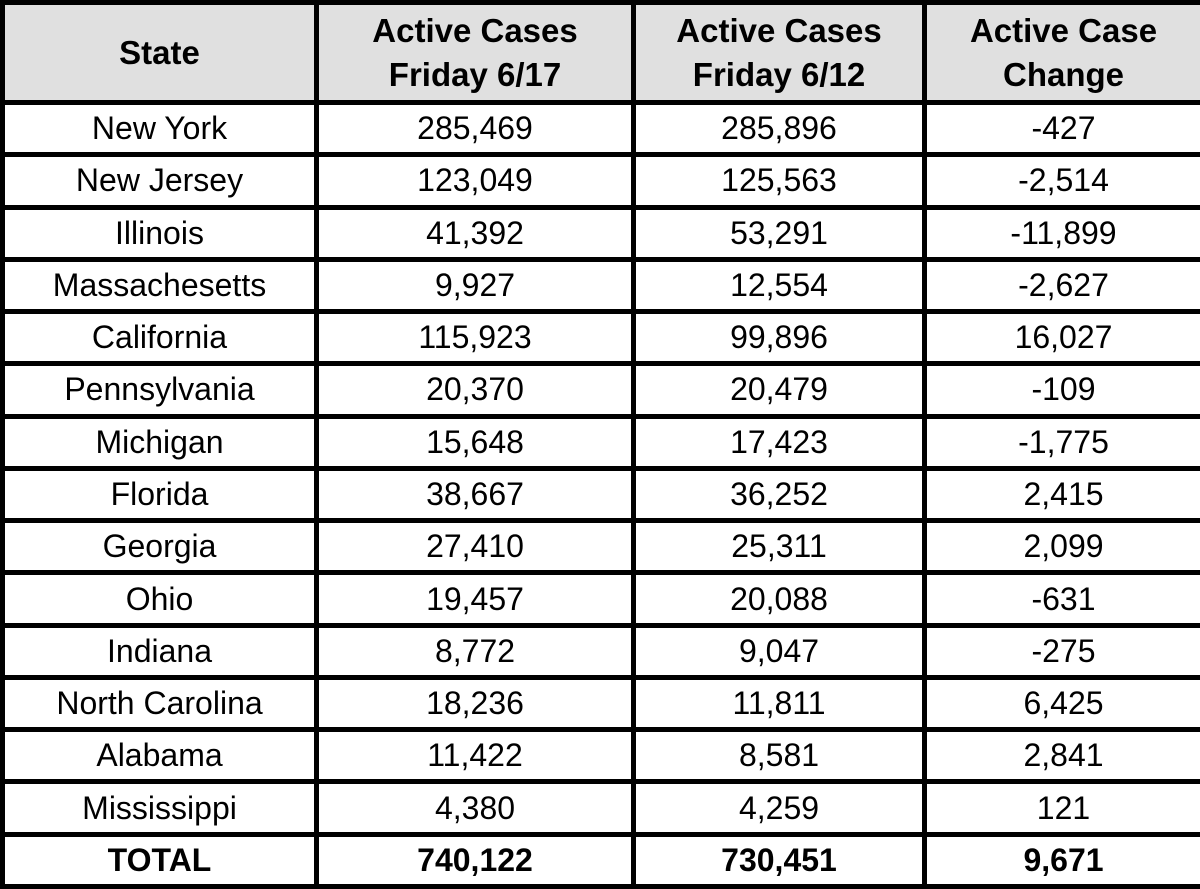 This screenshot has width=1200, height=889. Describe the element at coordinates (475, 128) in the screenshot. I see `cell-cases-617: 285,469` at that location.